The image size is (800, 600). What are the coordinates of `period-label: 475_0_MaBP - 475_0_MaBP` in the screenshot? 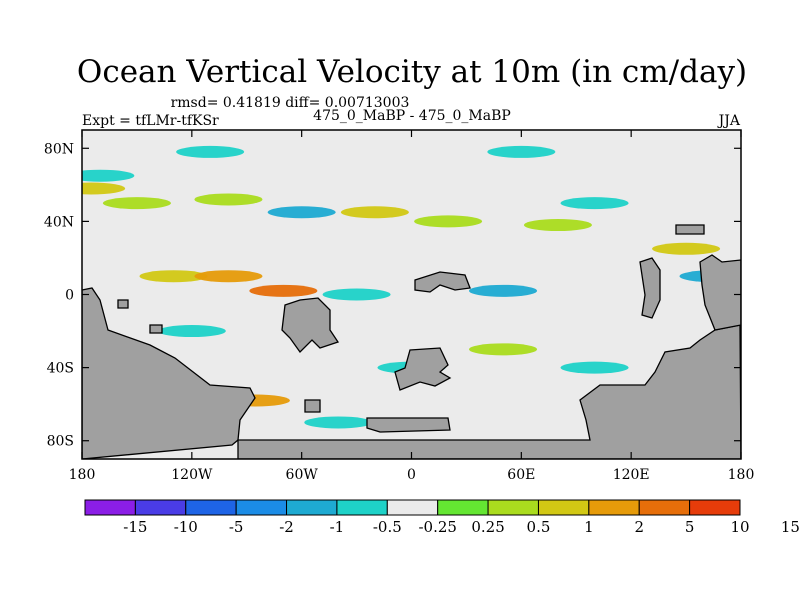 It's located at (412, 116).